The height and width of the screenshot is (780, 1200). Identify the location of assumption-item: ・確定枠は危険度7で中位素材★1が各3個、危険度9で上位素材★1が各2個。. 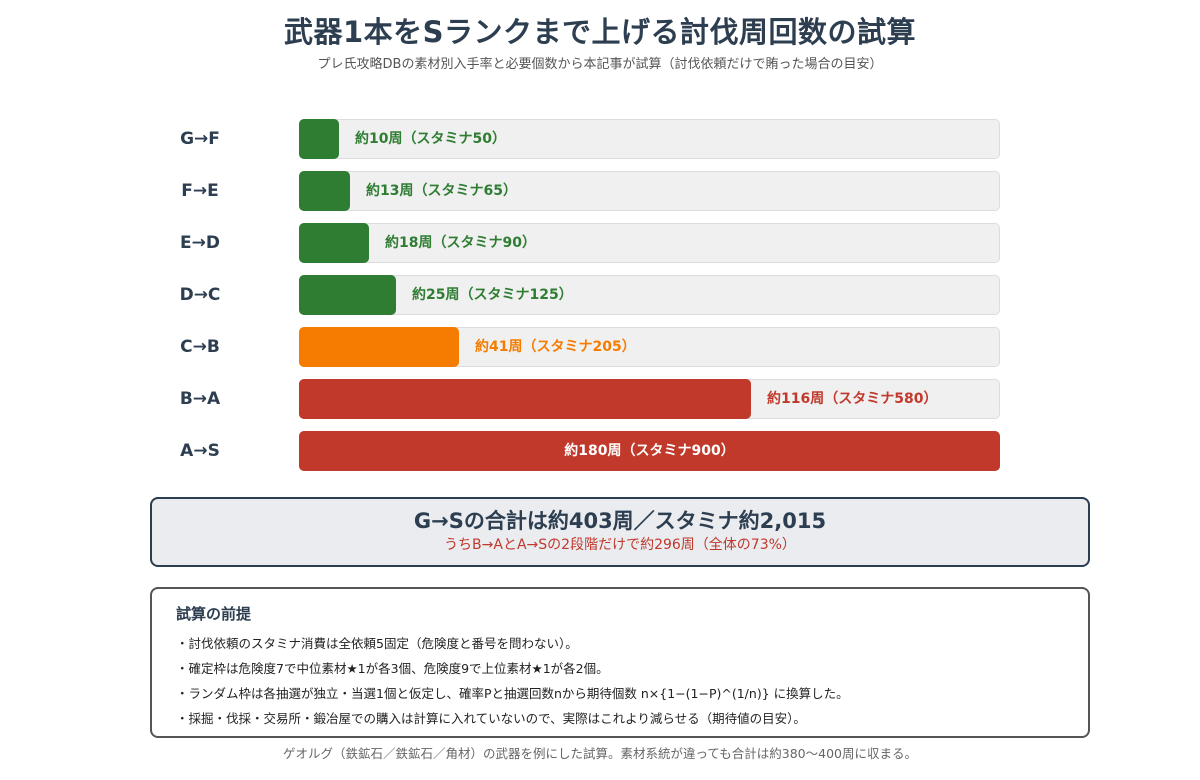
(392, 668).